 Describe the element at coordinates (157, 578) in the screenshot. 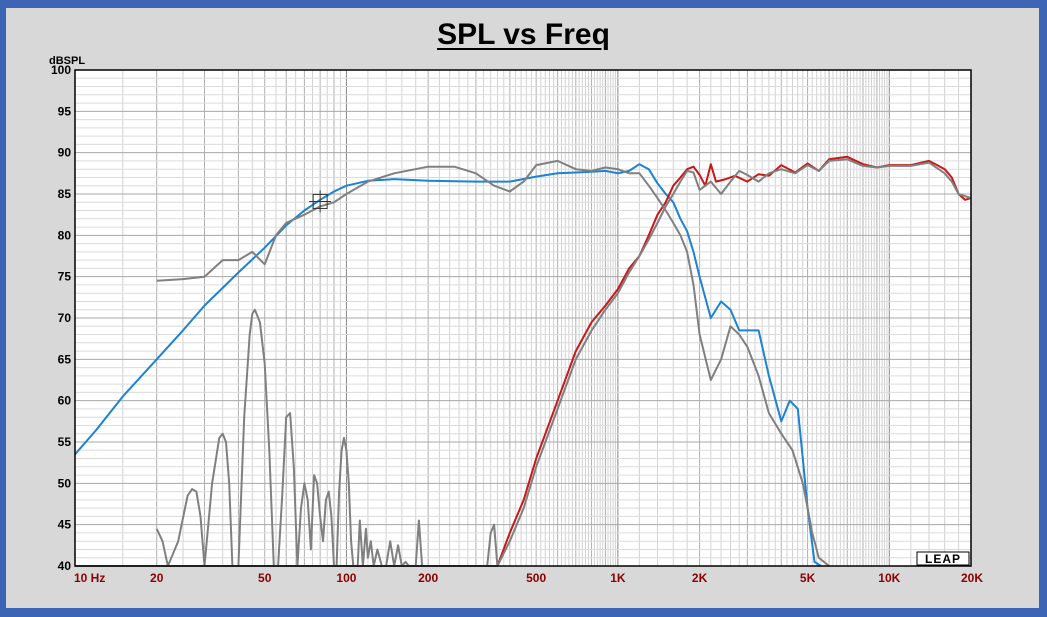

I see `x-tick-label: 20` at that location.